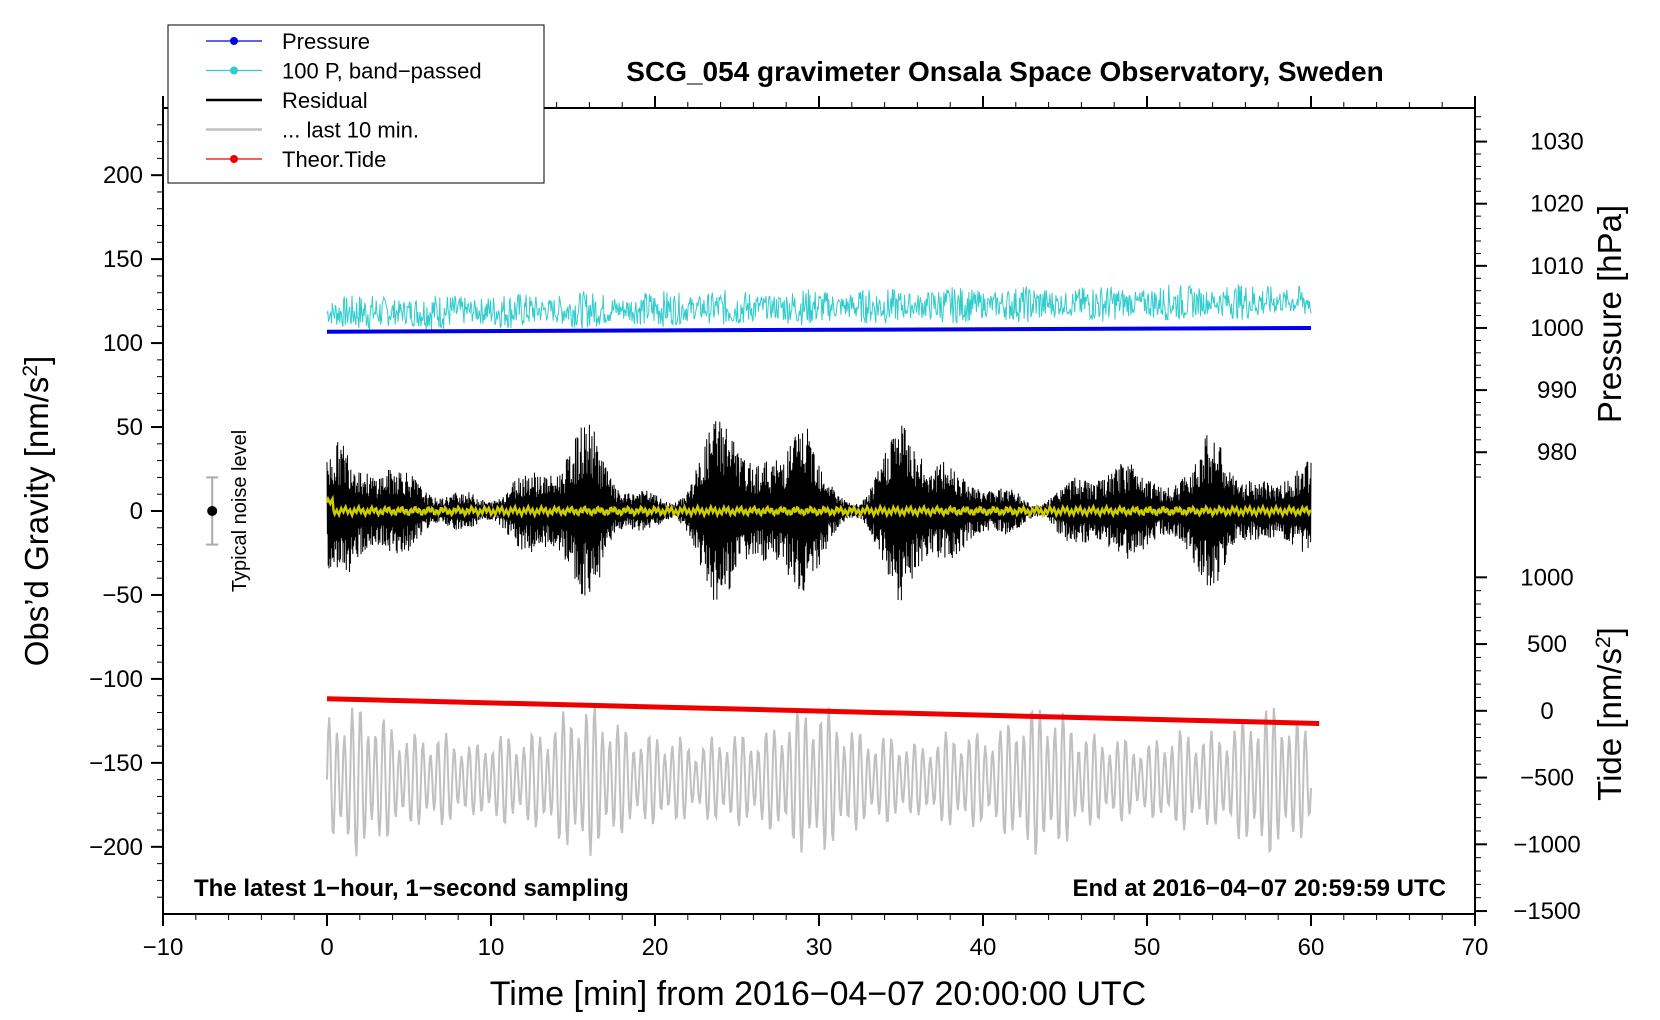  What do you see at coordinates (123, 259) in the screenshot?
I see `y-tick-label-left: 150` at bounding box center [123, 259].